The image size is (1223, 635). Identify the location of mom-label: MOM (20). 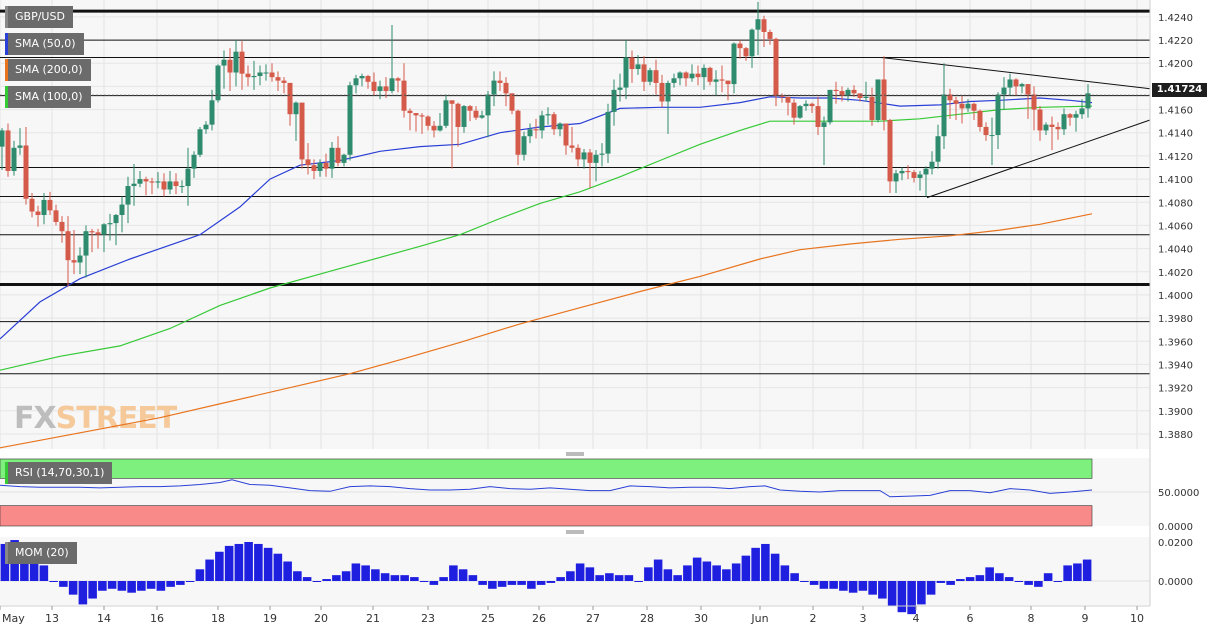
(41, 553).